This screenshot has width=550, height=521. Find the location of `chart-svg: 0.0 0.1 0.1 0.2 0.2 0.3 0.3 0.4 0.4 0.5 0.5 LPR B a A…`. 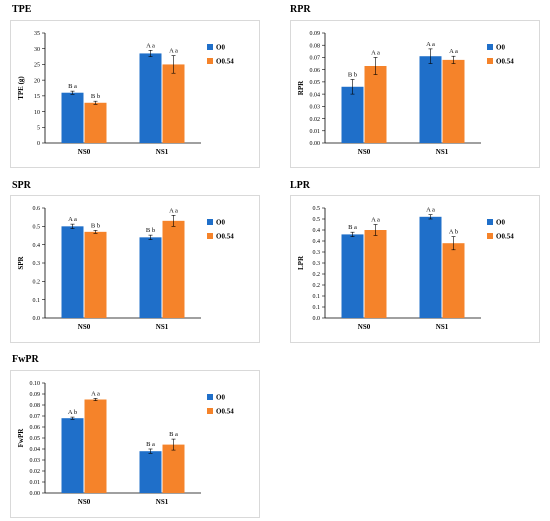

chart-svg: 0.0 0.1 0.1 0.2 0.2 0.3 0.3 0.4 0.4 0.5 0.5 LPR B a A… is located at coordinates (405, 268).